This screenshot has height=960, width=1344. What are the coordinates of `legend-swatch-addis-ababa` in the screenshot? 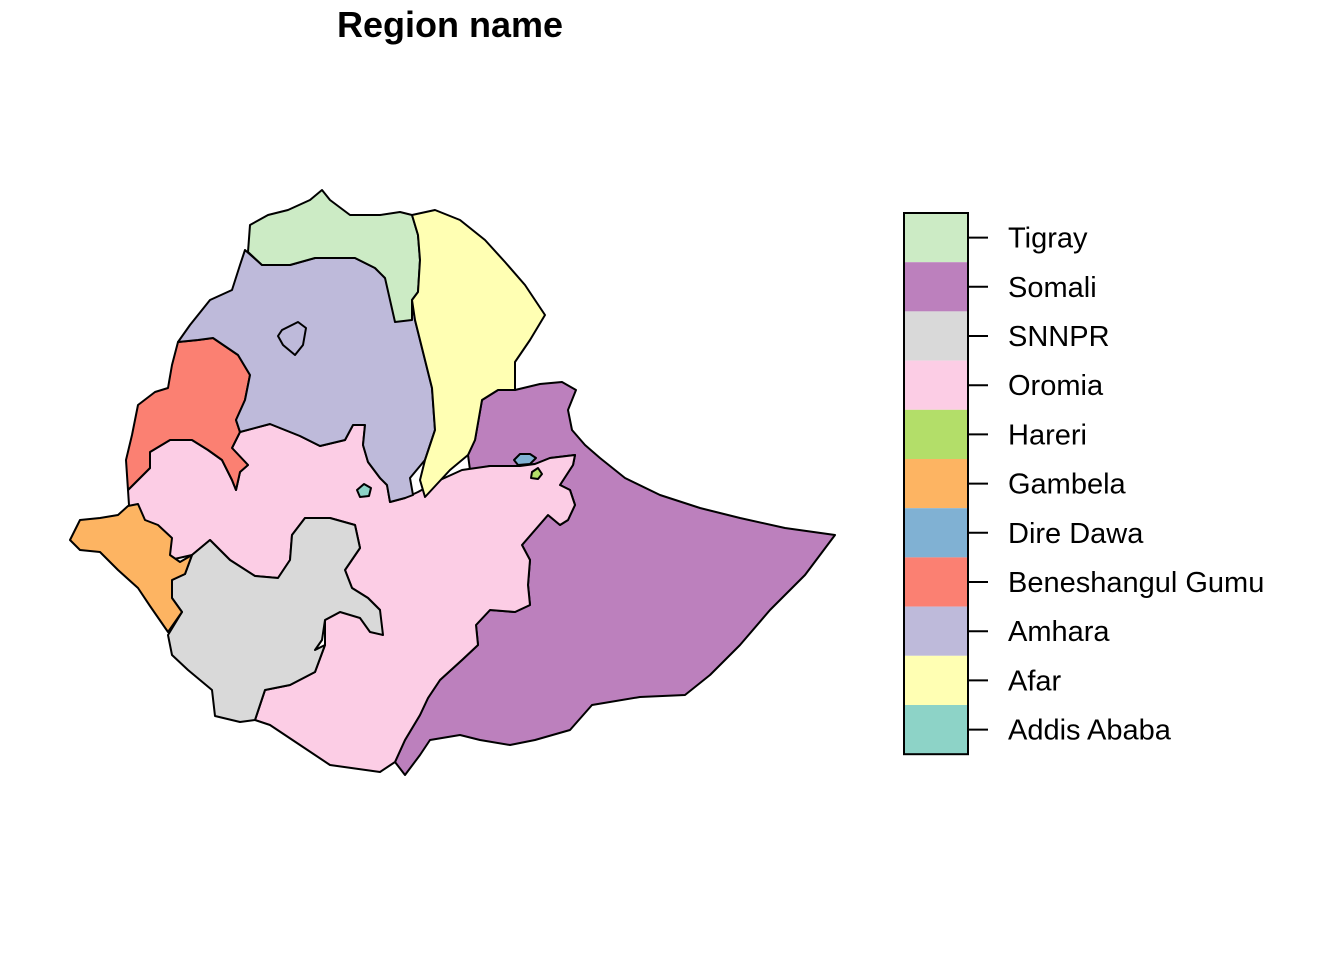 It's located at (936, 730).